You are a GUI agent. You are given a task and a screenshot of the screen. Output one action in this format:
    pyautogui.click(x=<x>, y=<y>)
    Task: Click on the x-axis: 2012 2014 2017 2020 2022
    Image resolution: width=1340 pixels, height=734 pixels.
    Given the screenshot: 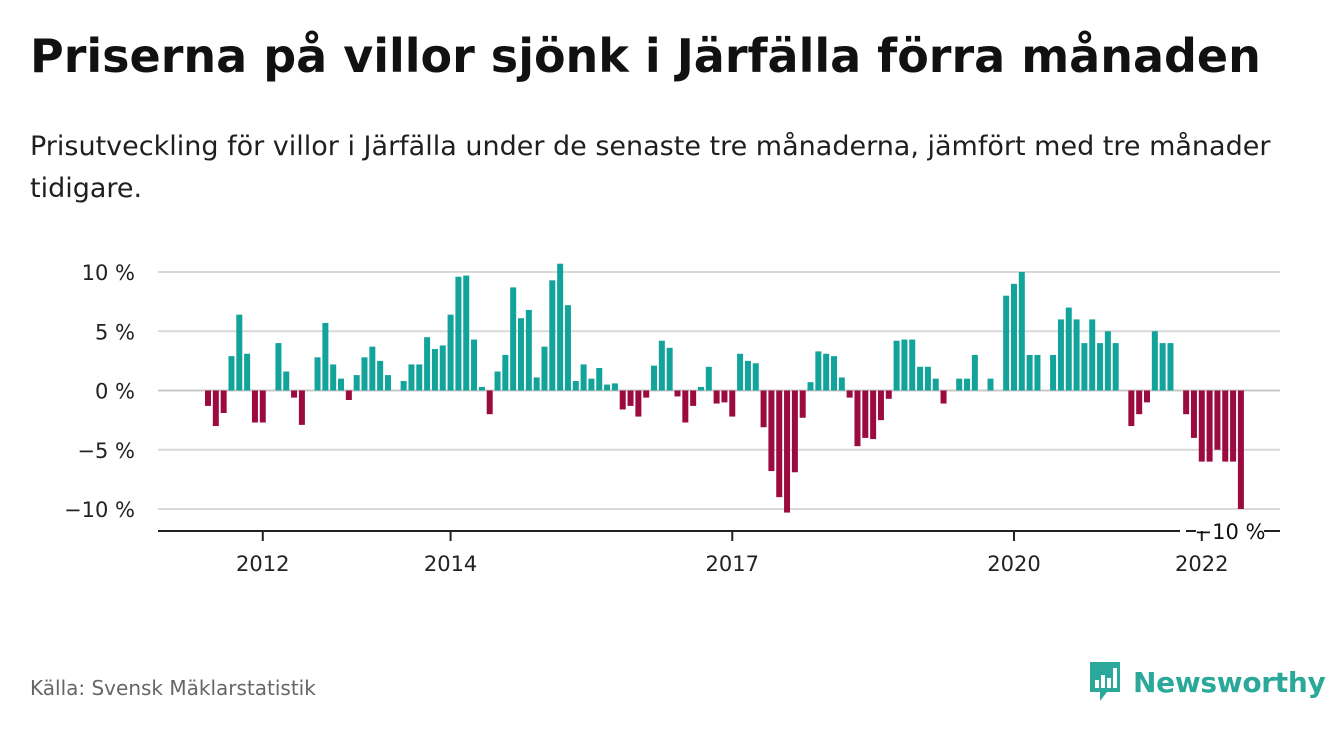 What is the action you would take?
    pyautogui.click(x=693, y=553)
    